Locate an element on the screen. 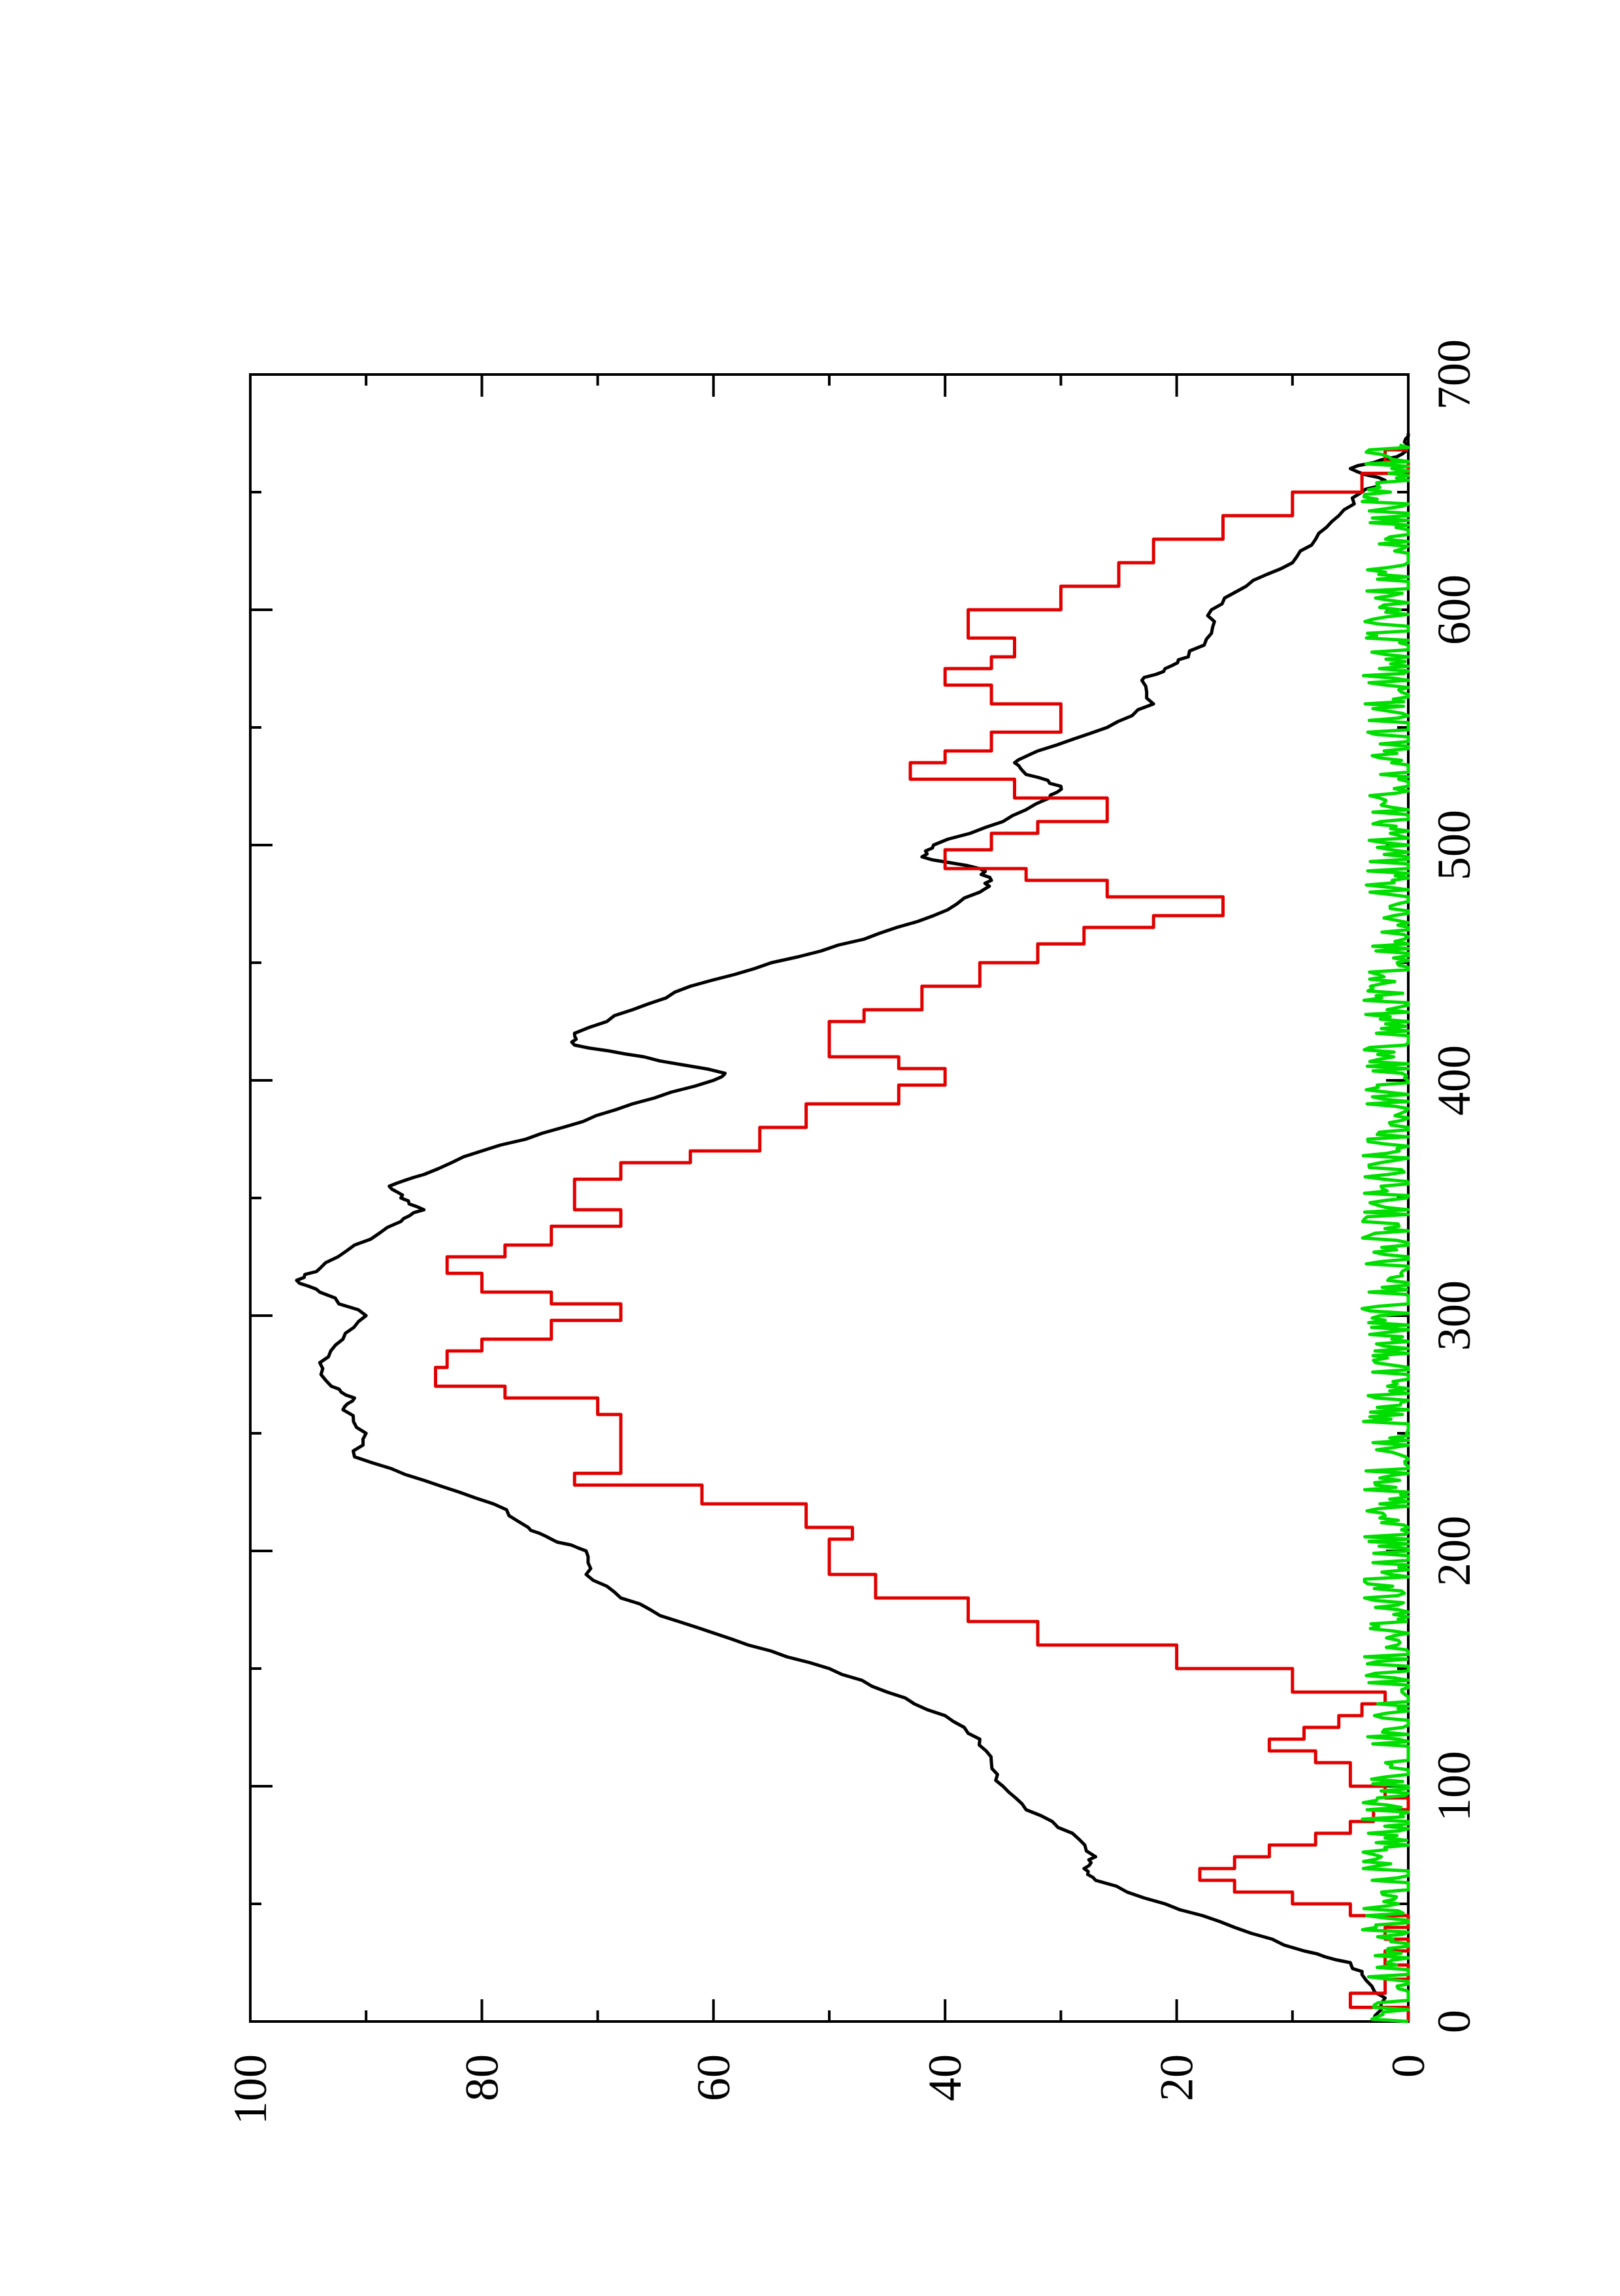 The width and height of the screenshot is (1620, 2296). y-tick-label: 0 is located at coordinates (1408, 2066).